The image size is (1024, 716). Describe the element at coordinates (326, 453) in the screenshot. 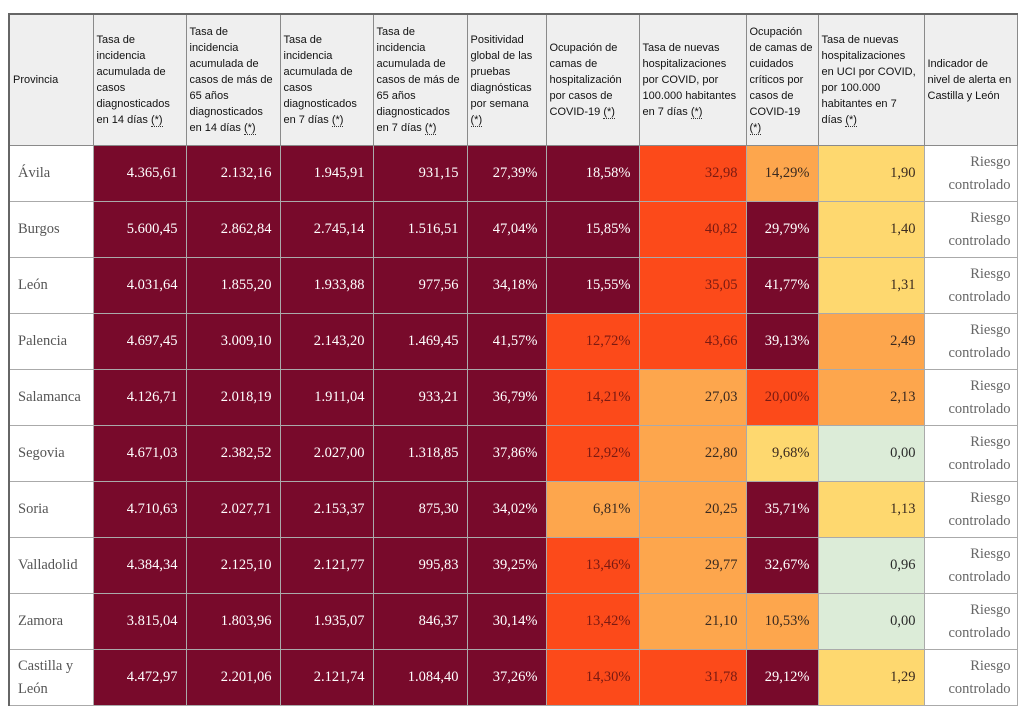

I see `indicator-cell: 2.027,00` at that location.